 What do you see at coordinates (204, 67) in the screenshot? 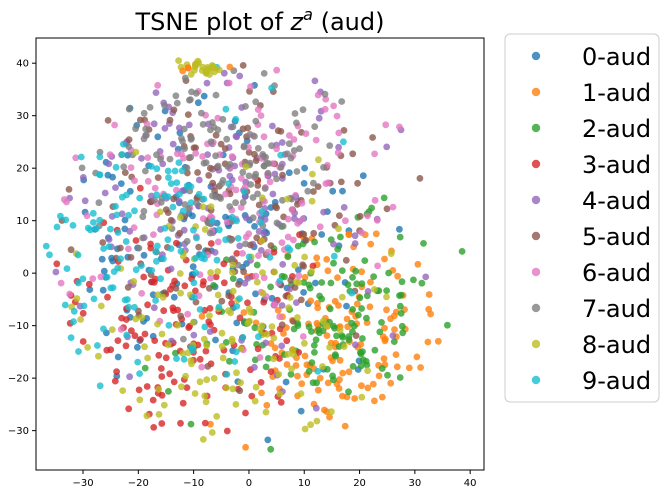
I see `top-cluster` at bounding box center [204, 67].